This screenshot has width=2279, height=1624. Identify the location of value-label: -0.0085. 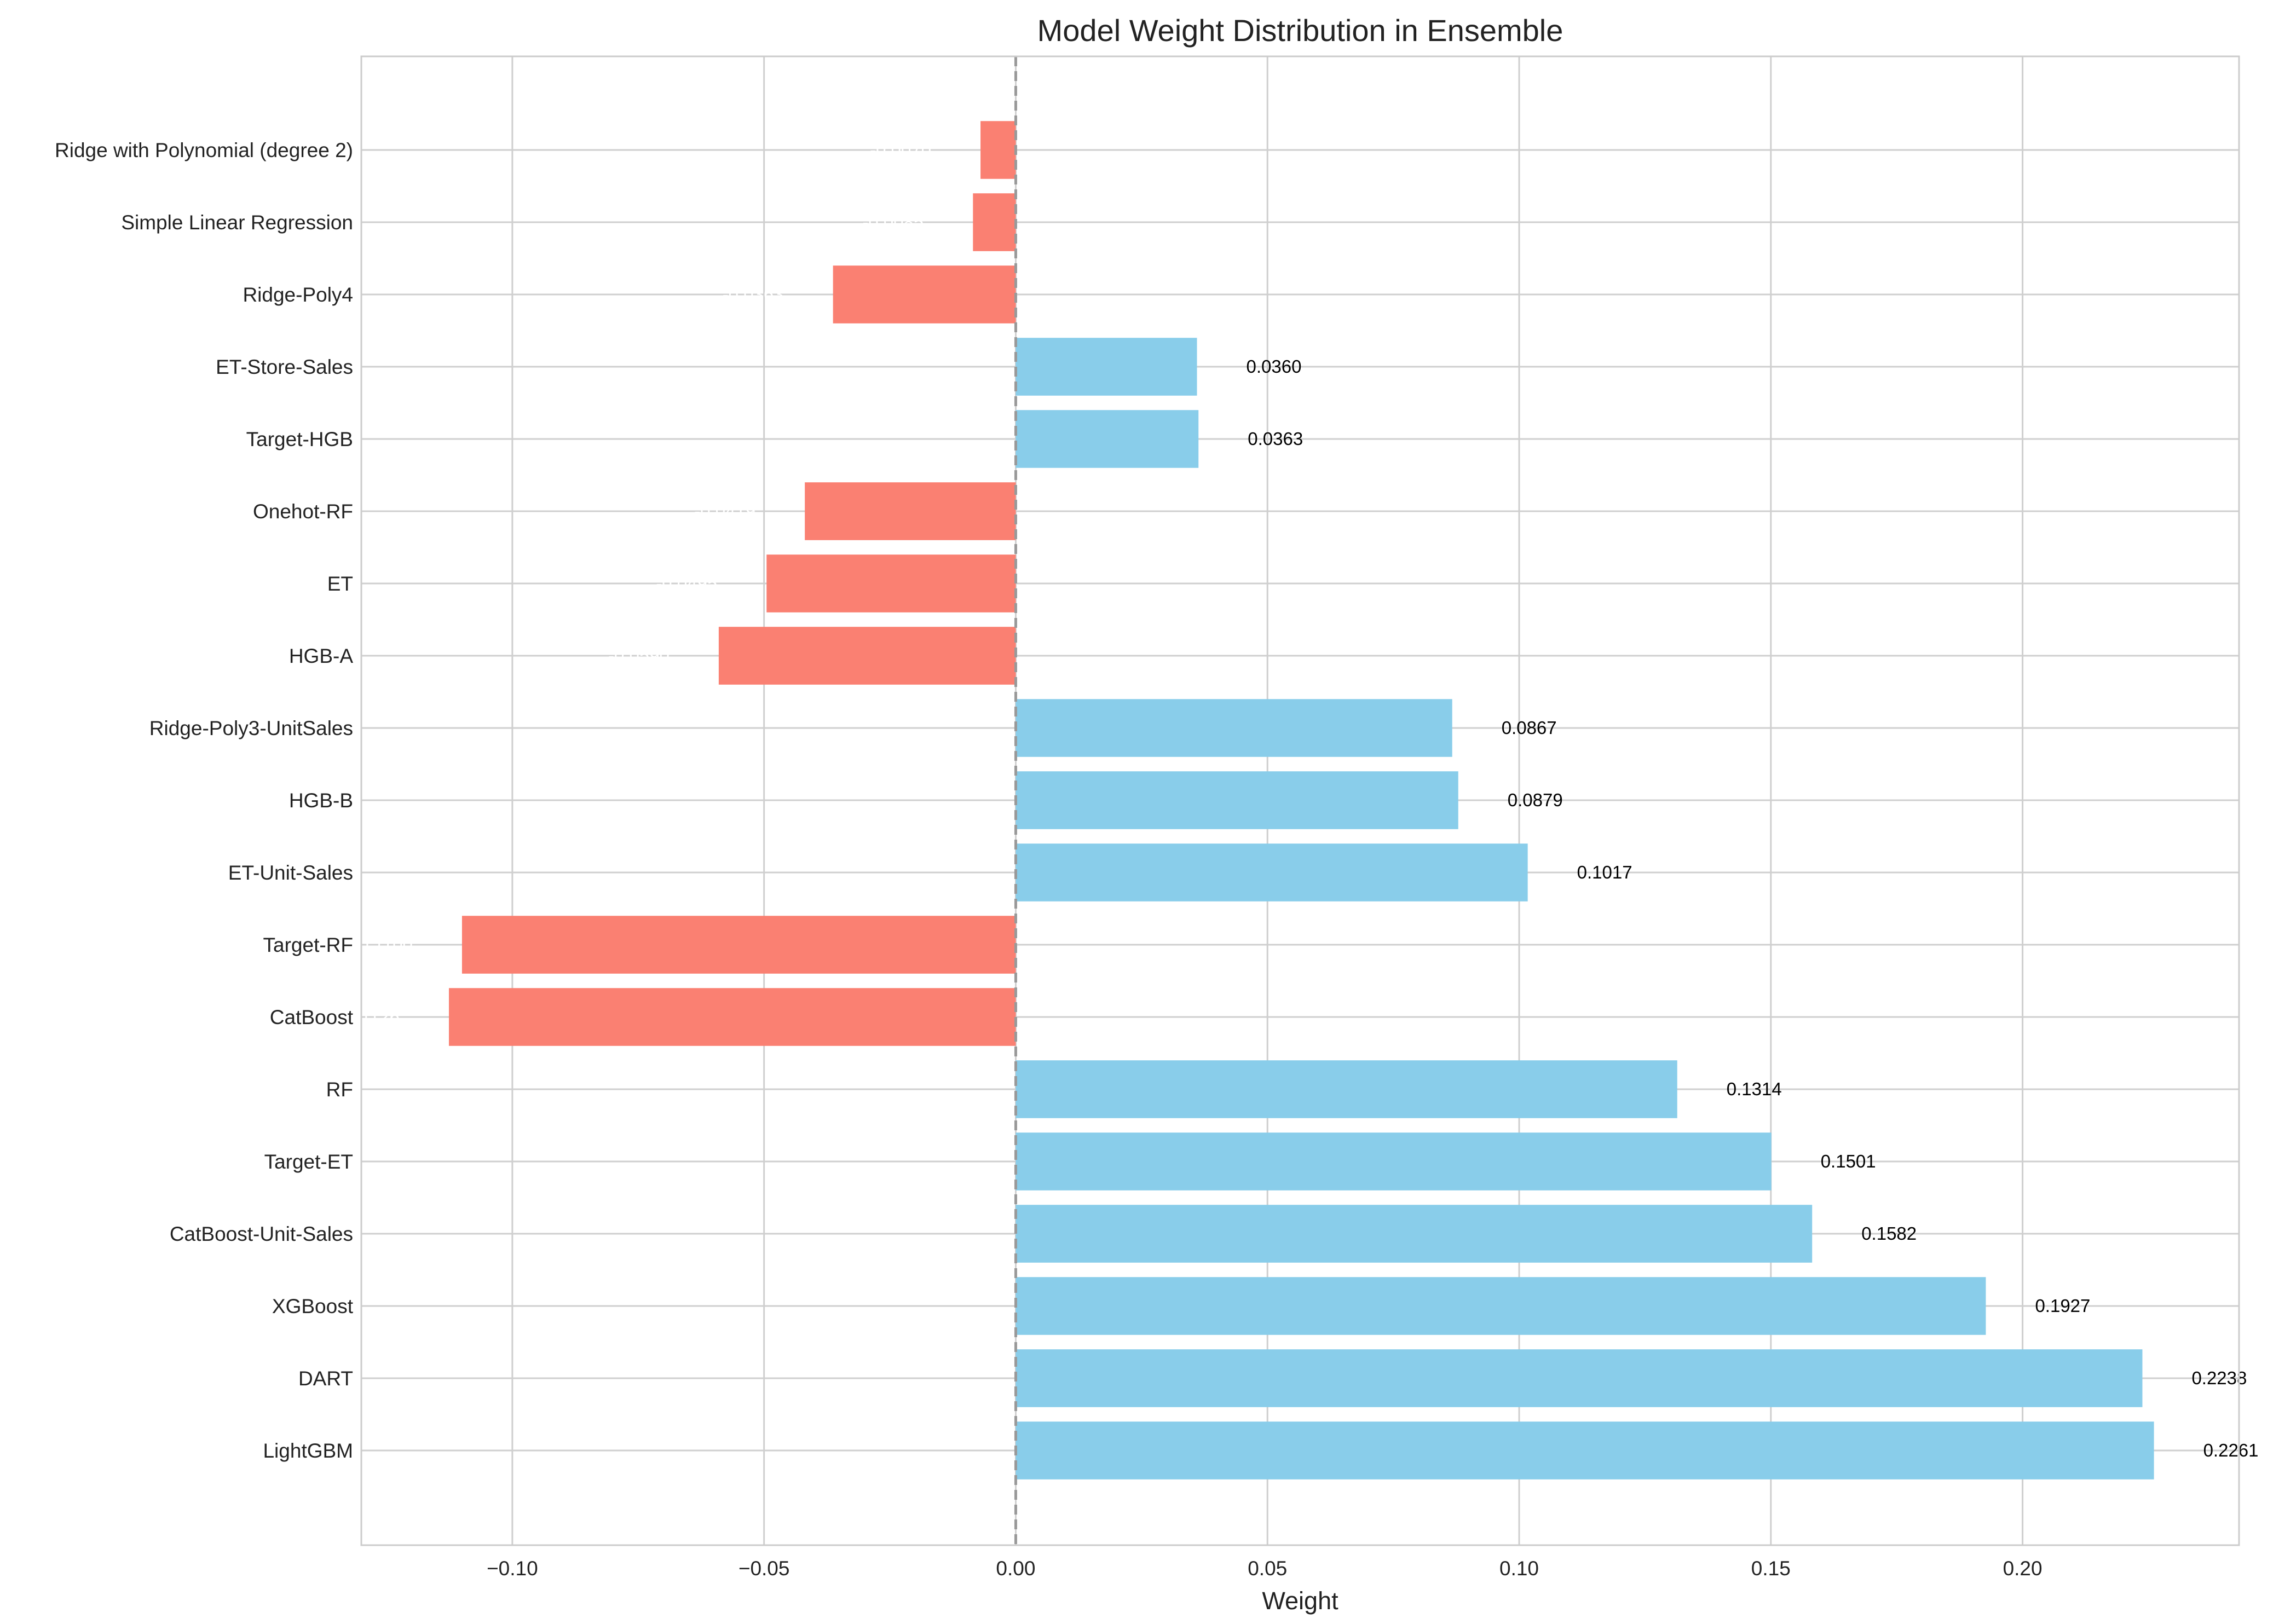
(893, 222).